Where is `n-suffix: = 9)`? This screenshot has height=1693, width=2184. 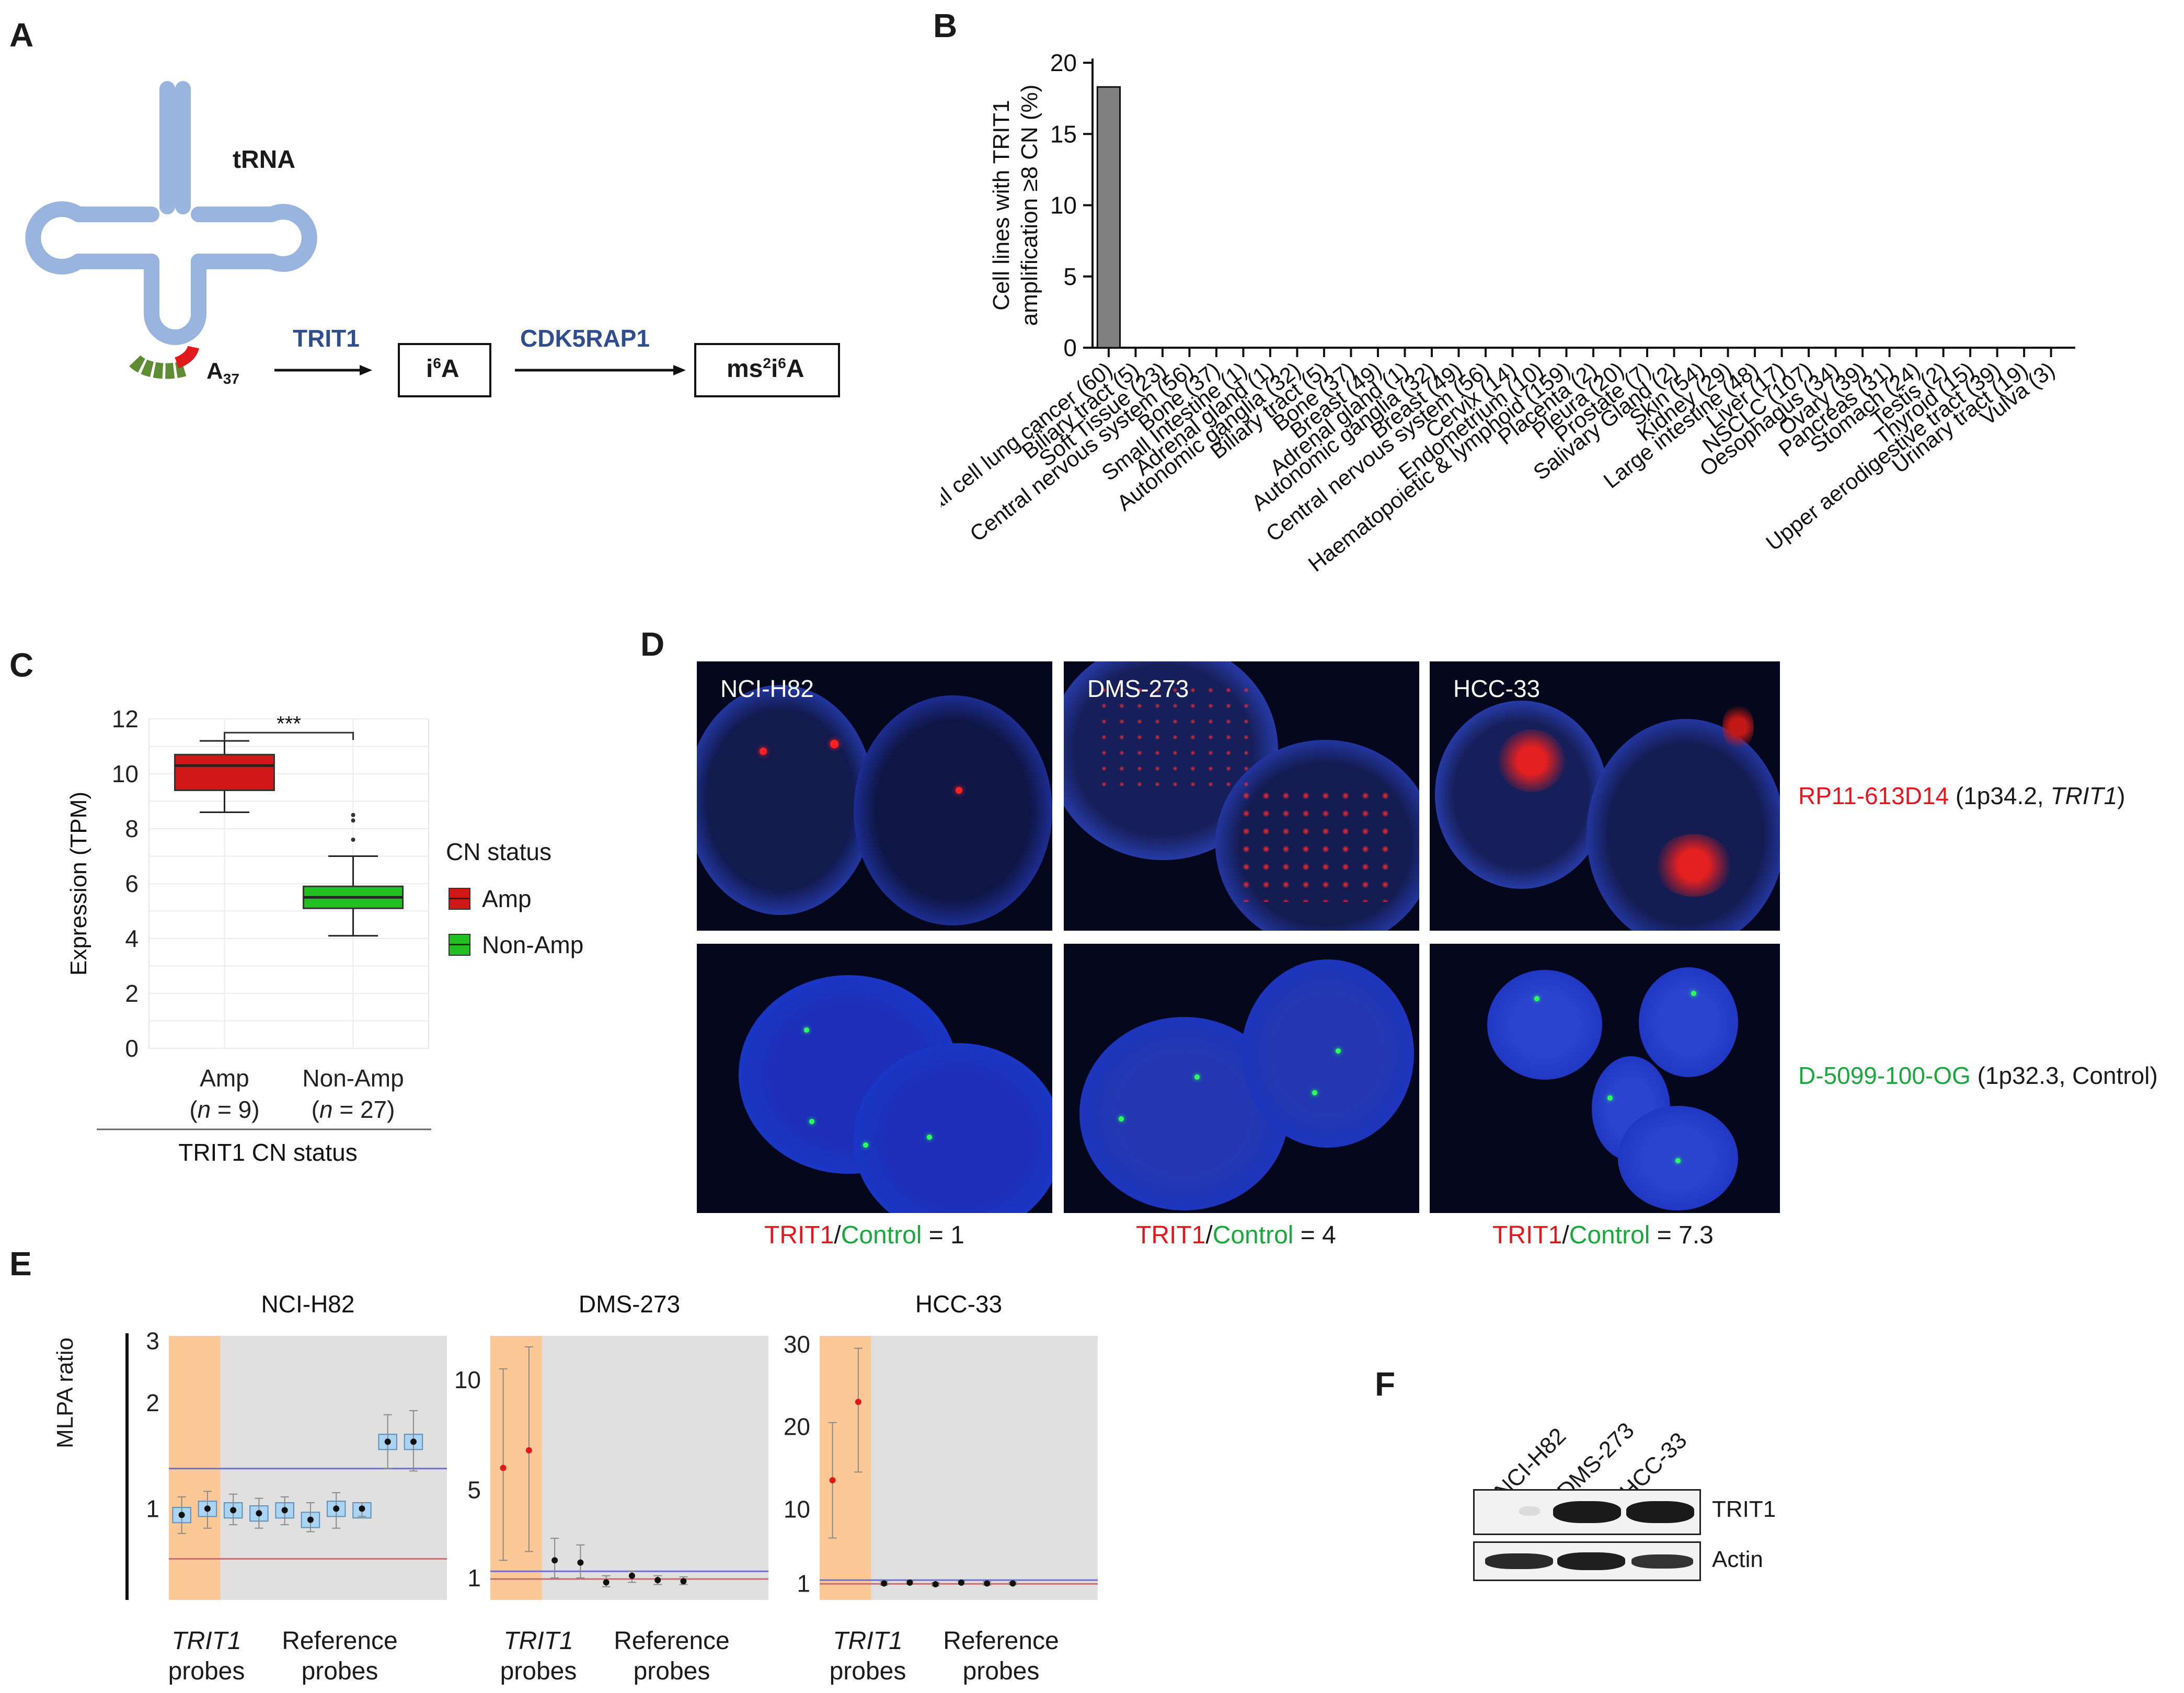
n-suffix: = 9) is located at coordinates (235, 1109).